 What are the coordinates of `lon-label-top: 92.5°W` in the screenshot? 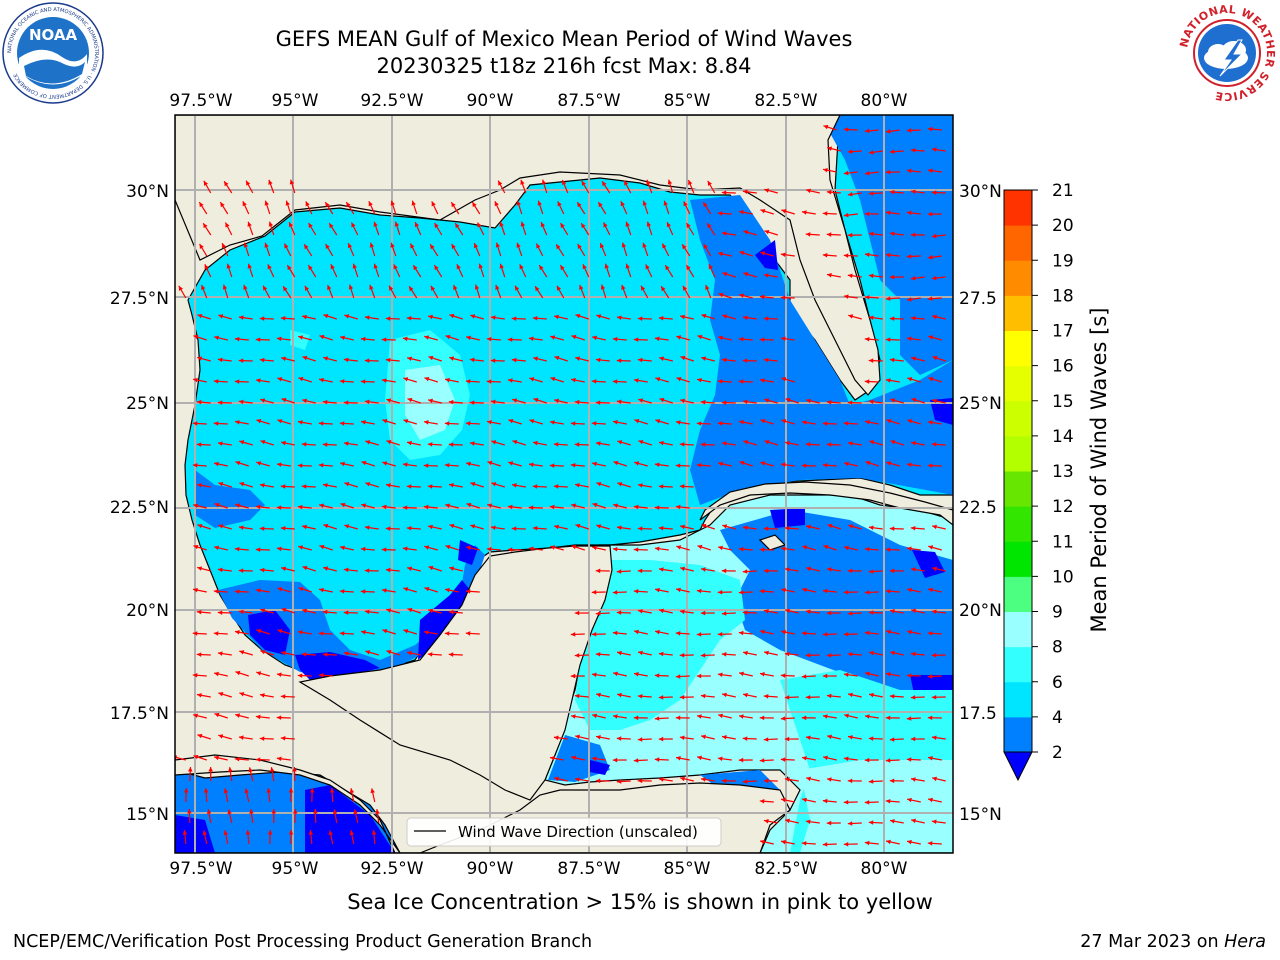 It's located at (391, 101).